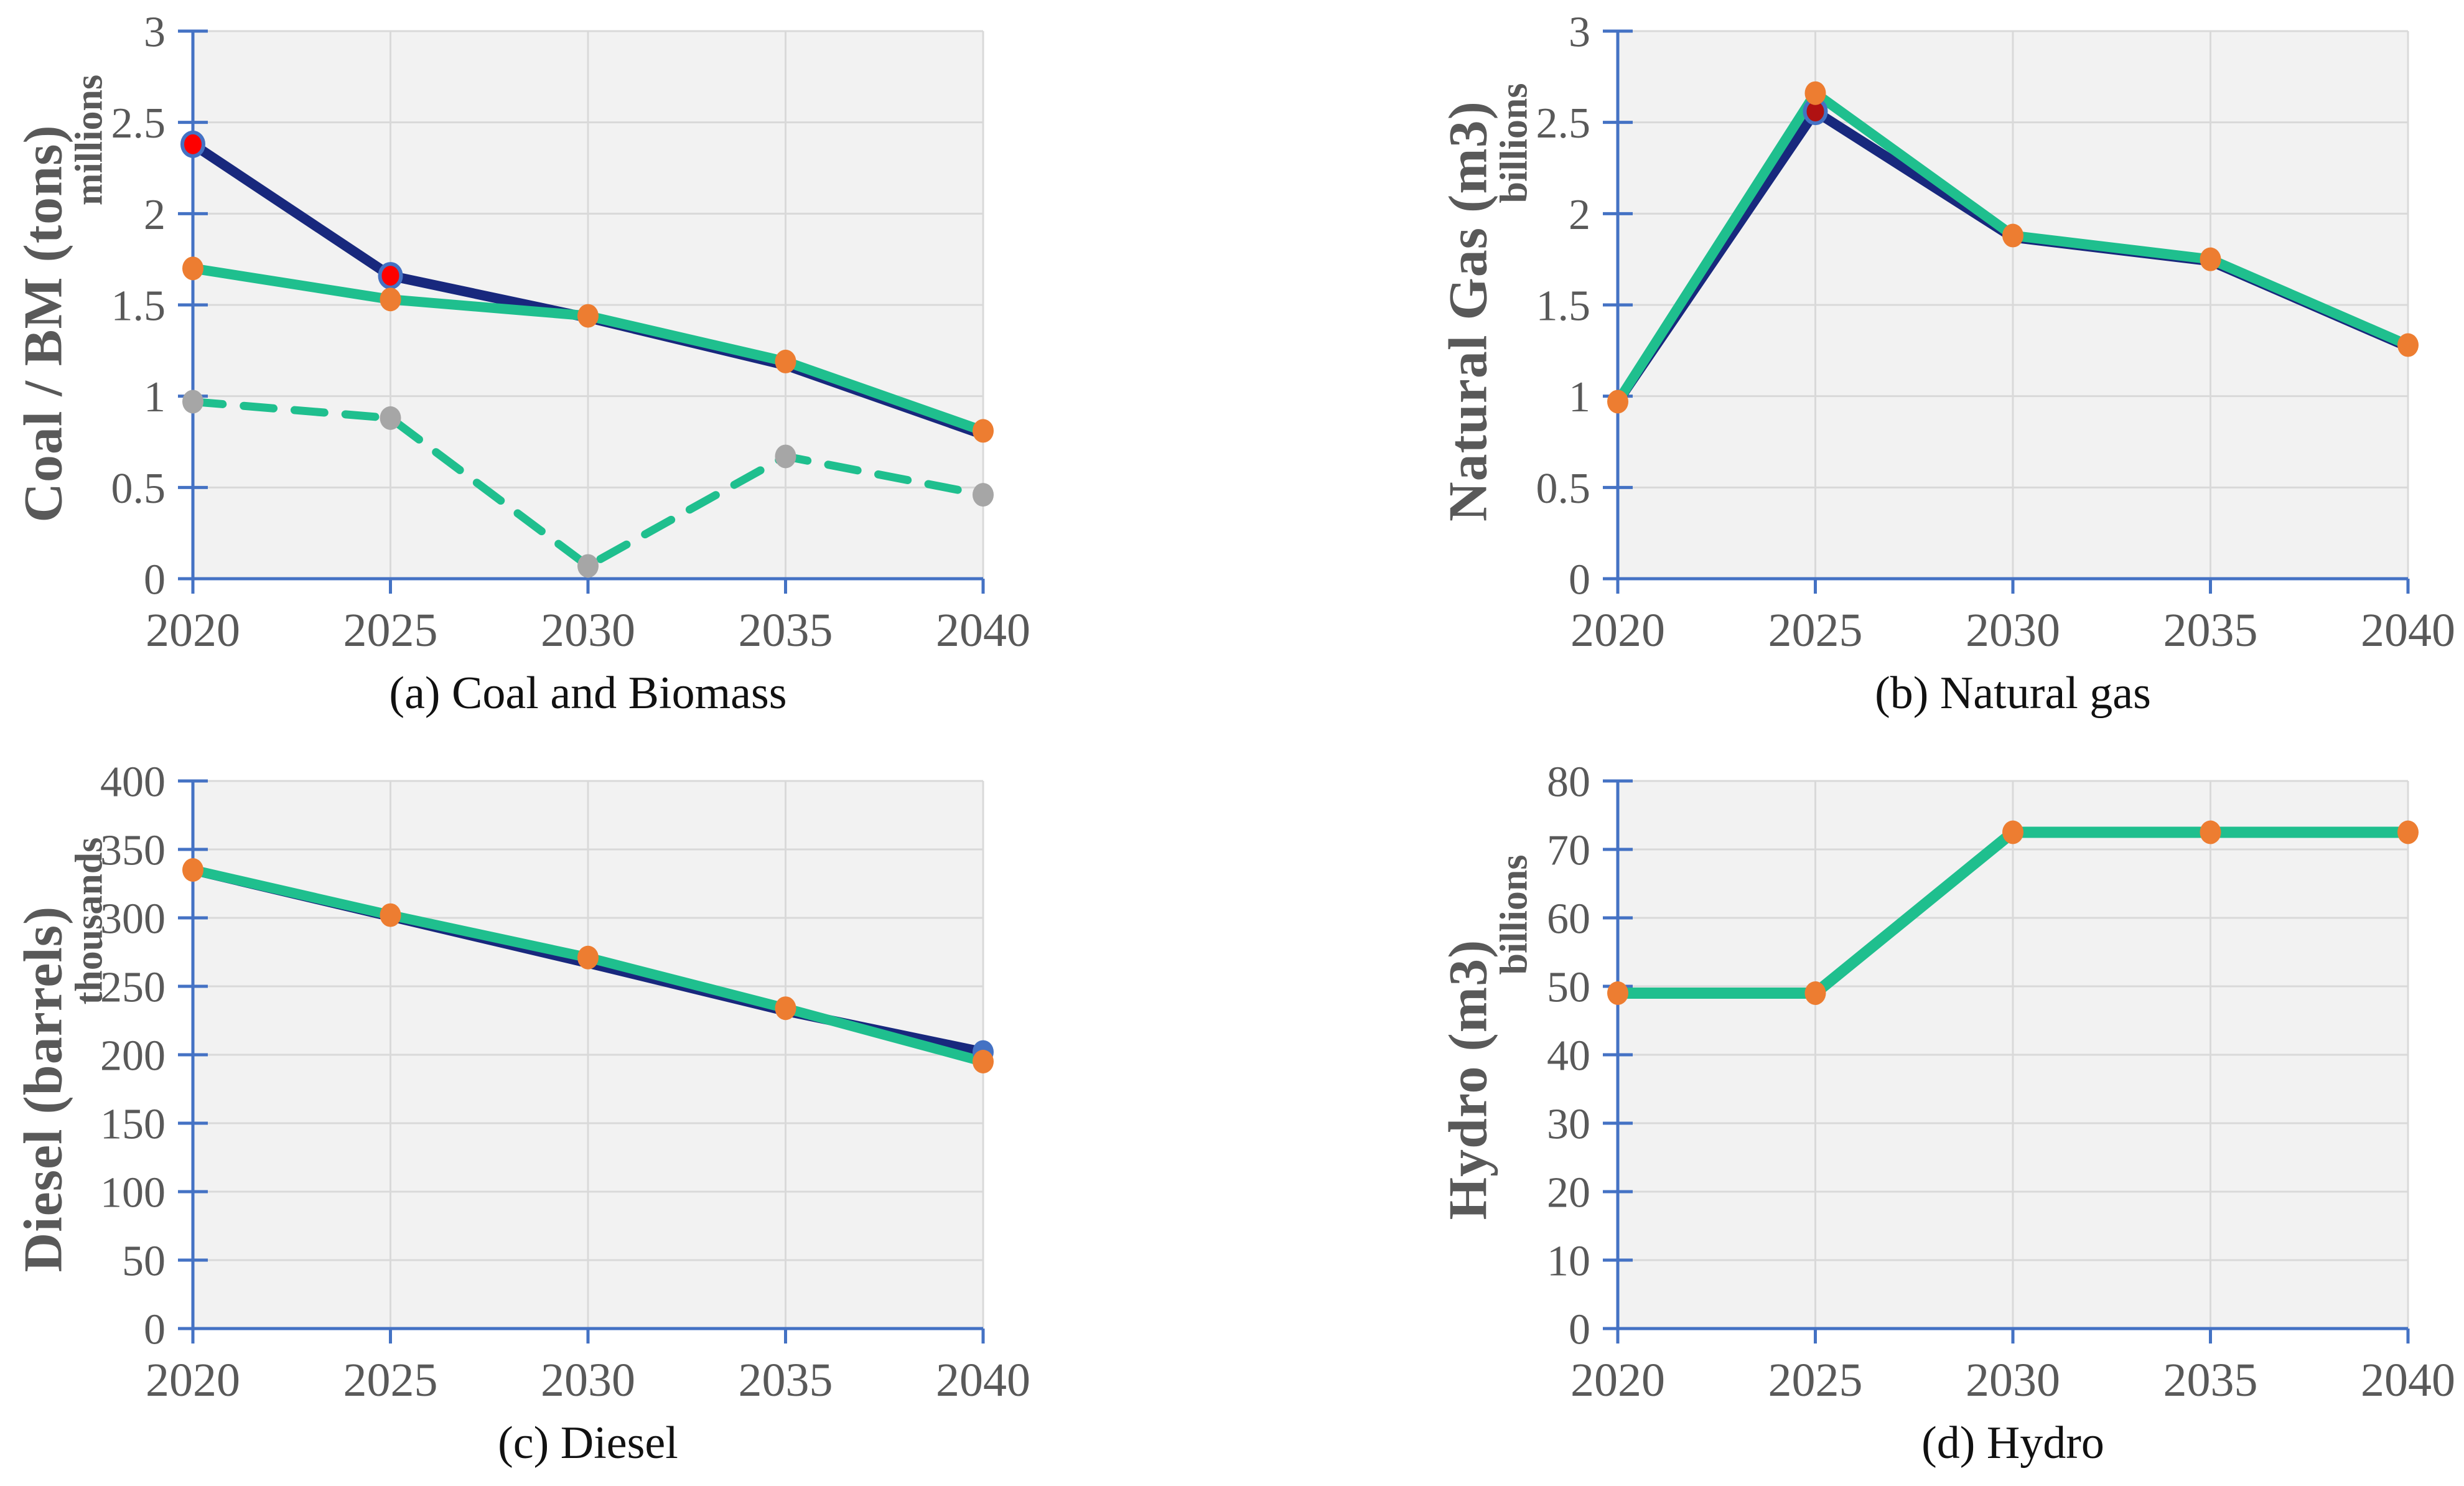 The height and width of the screenshot is (1486, 2464). I want to click on caption-coal-biomass: (a) Coal and Biomass, so click(588, 693).